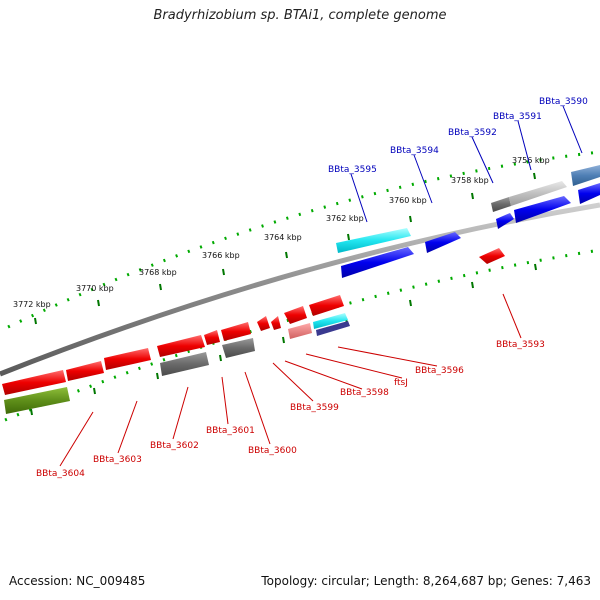 The width and height of the screenshot is (600, 600). What do you see at coordinates (117, 460) in the screenshot?
I see `gene-label: BBta_3603` at bounding box center [117, 460].